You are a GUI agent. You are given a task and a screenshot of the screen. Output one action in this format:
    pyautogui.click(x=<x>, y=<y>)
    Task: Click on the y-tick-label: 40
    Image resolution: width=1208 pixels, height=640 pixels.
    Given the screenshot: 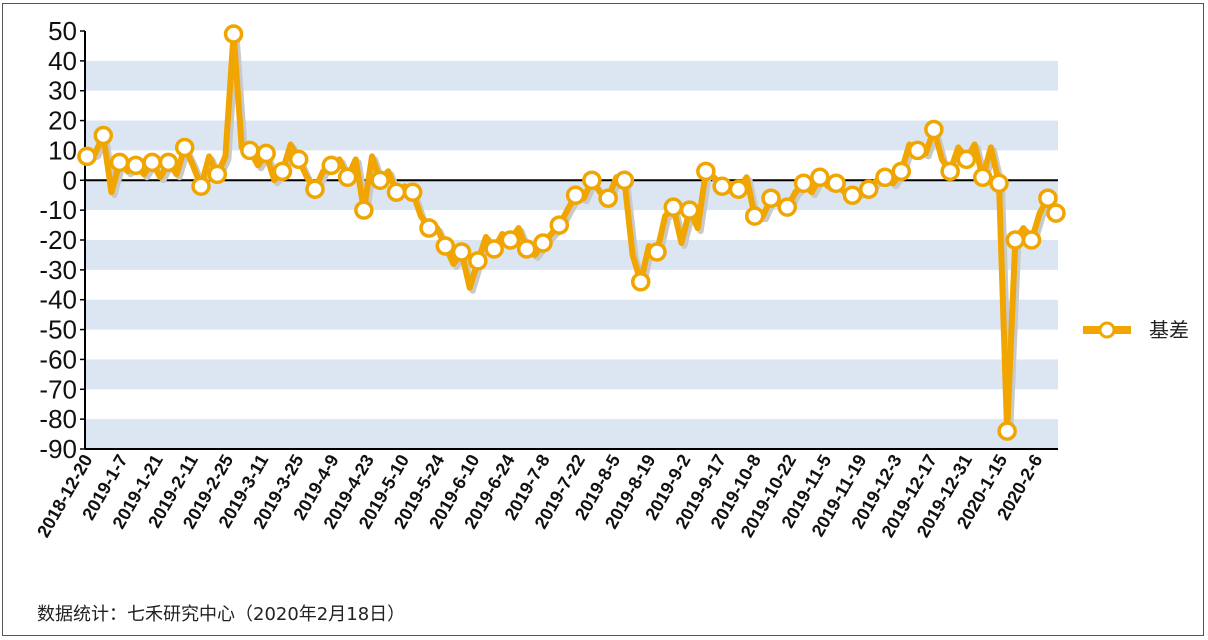 What is the action you would take?
    pyautogui.click(x=62, y=61)
    